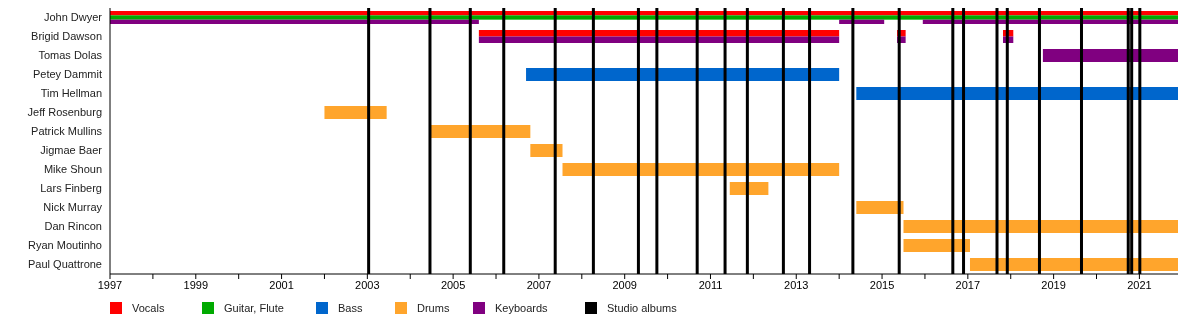 Image resolution: width=1200 pixels, height=320 pixels. Describe the element at coordinates (65, 245) in the screenshot. I see `y-tick-label: Ryan Moutinho` at that location.